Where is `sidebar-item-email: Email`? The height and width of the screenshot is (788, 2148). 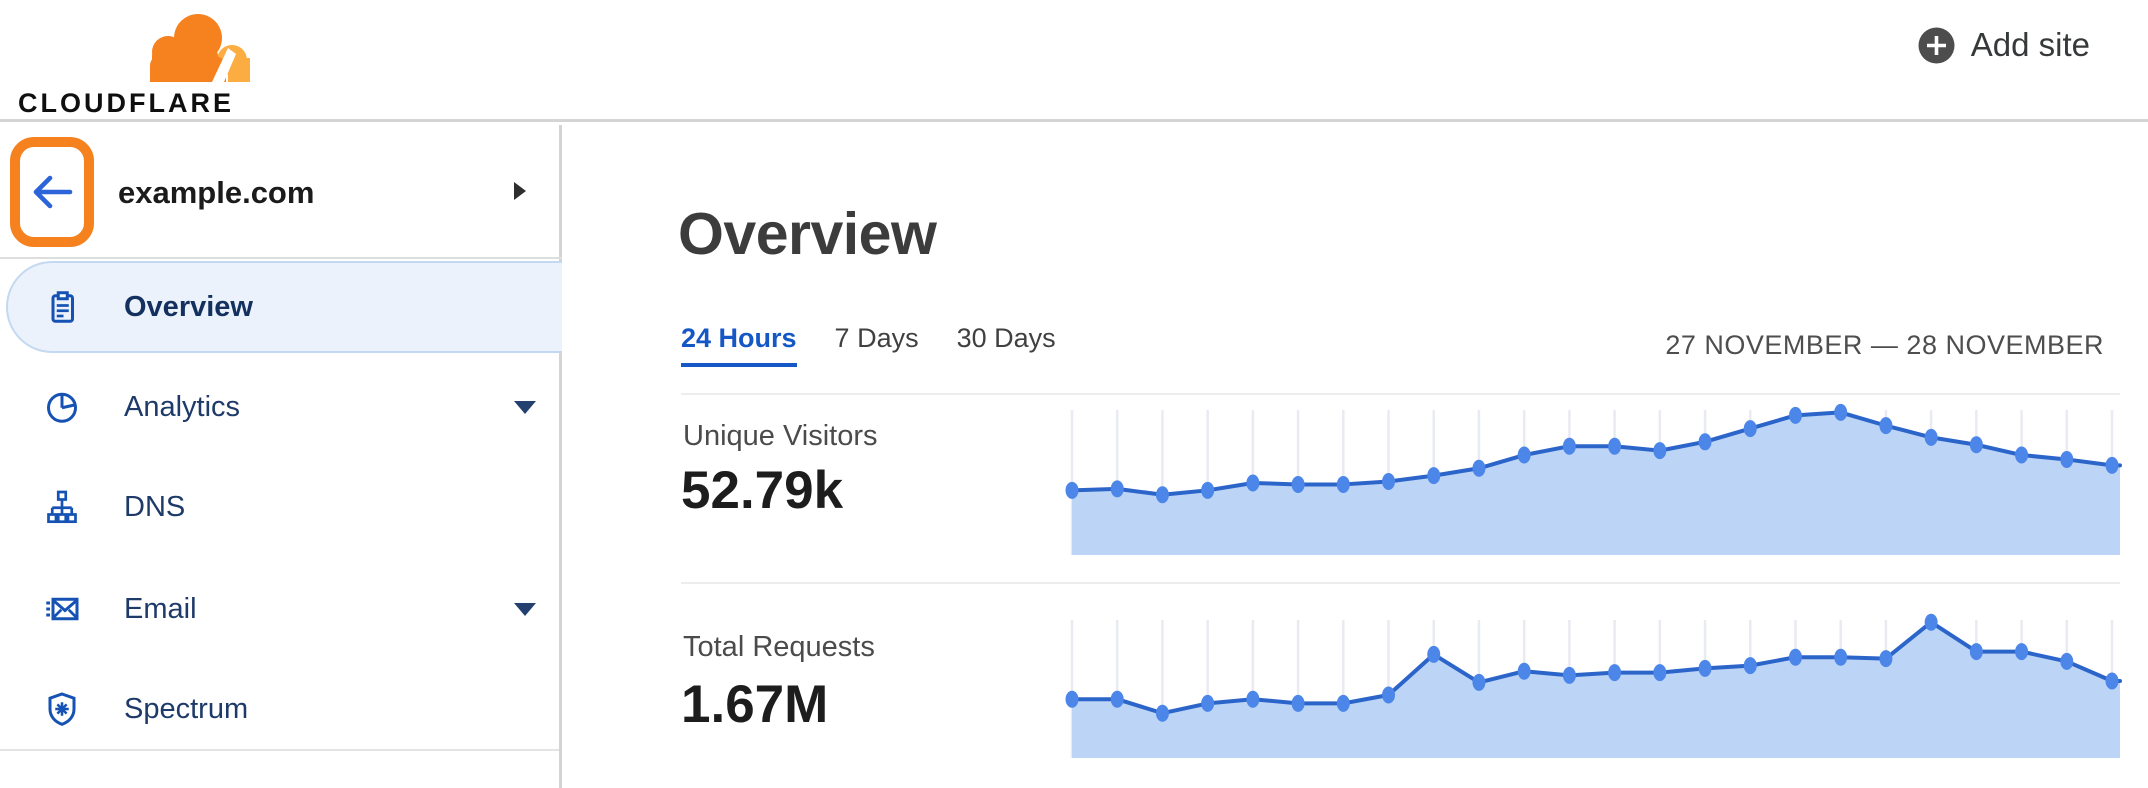
sidebar-item-email: Email is located at coordinates (281, 609).